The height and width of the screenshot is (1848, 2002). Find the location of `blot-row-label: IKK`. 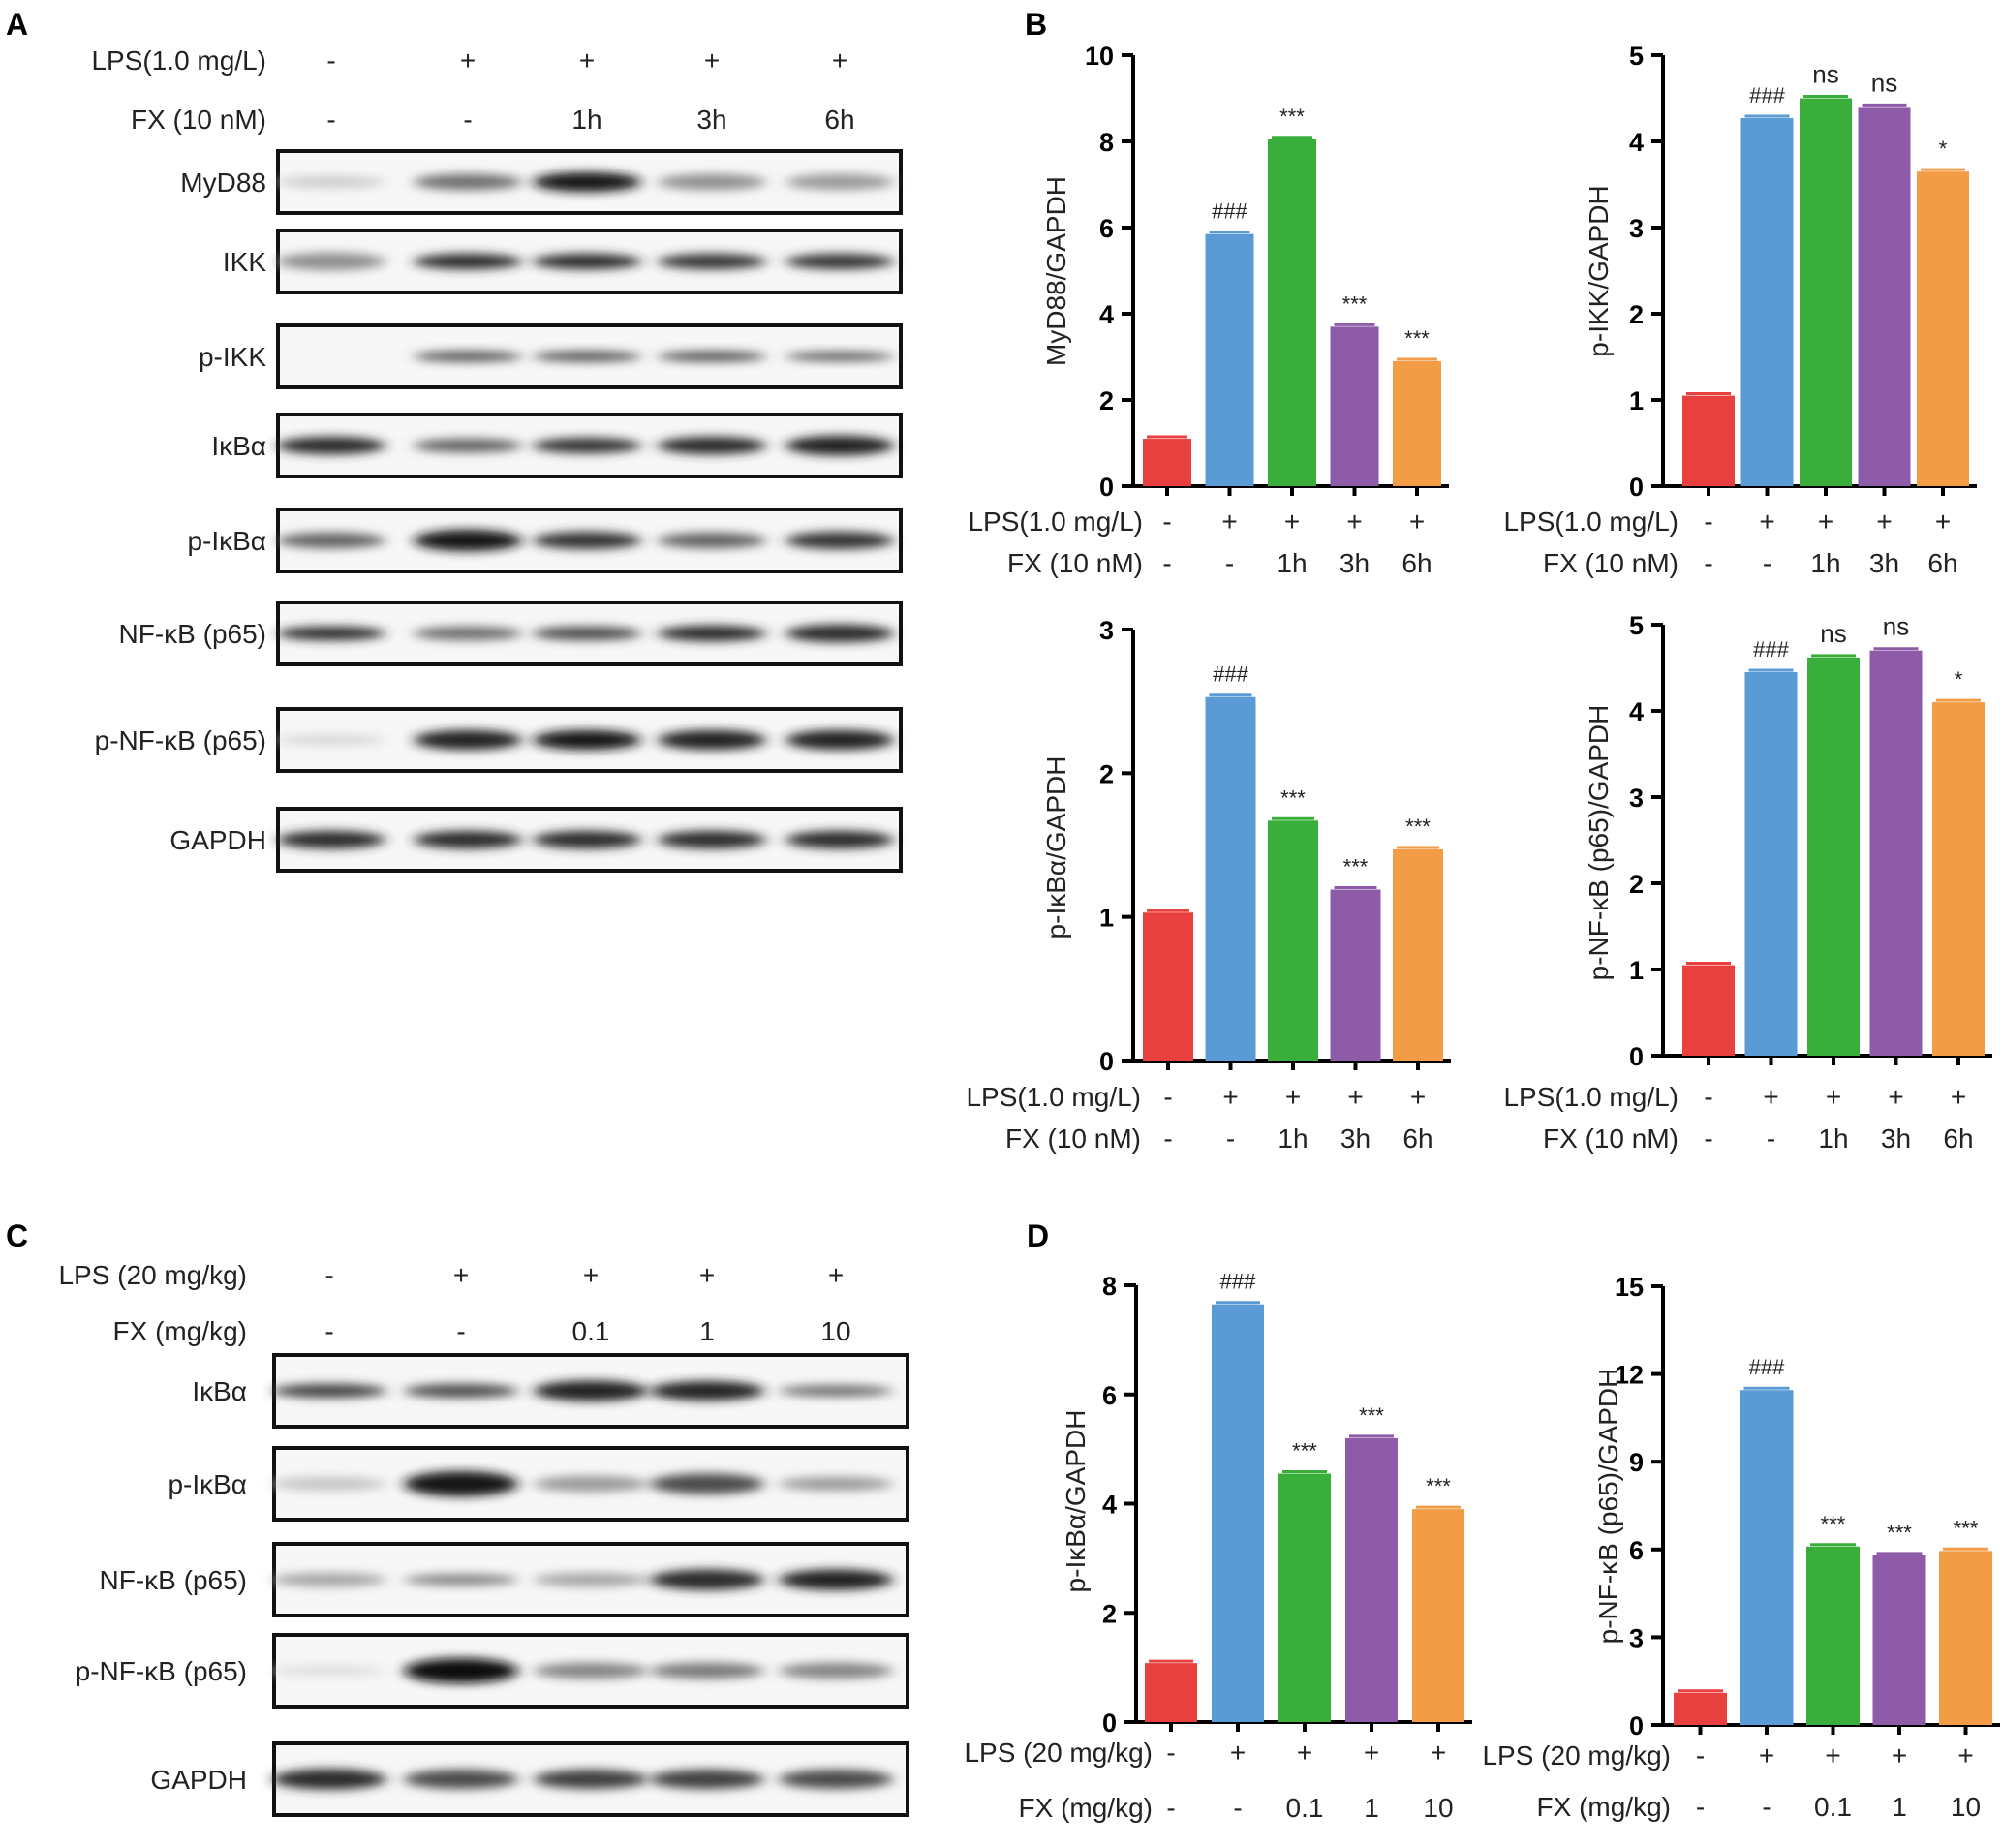

blot-row-label: IKK is located at coordinates (244, 262).